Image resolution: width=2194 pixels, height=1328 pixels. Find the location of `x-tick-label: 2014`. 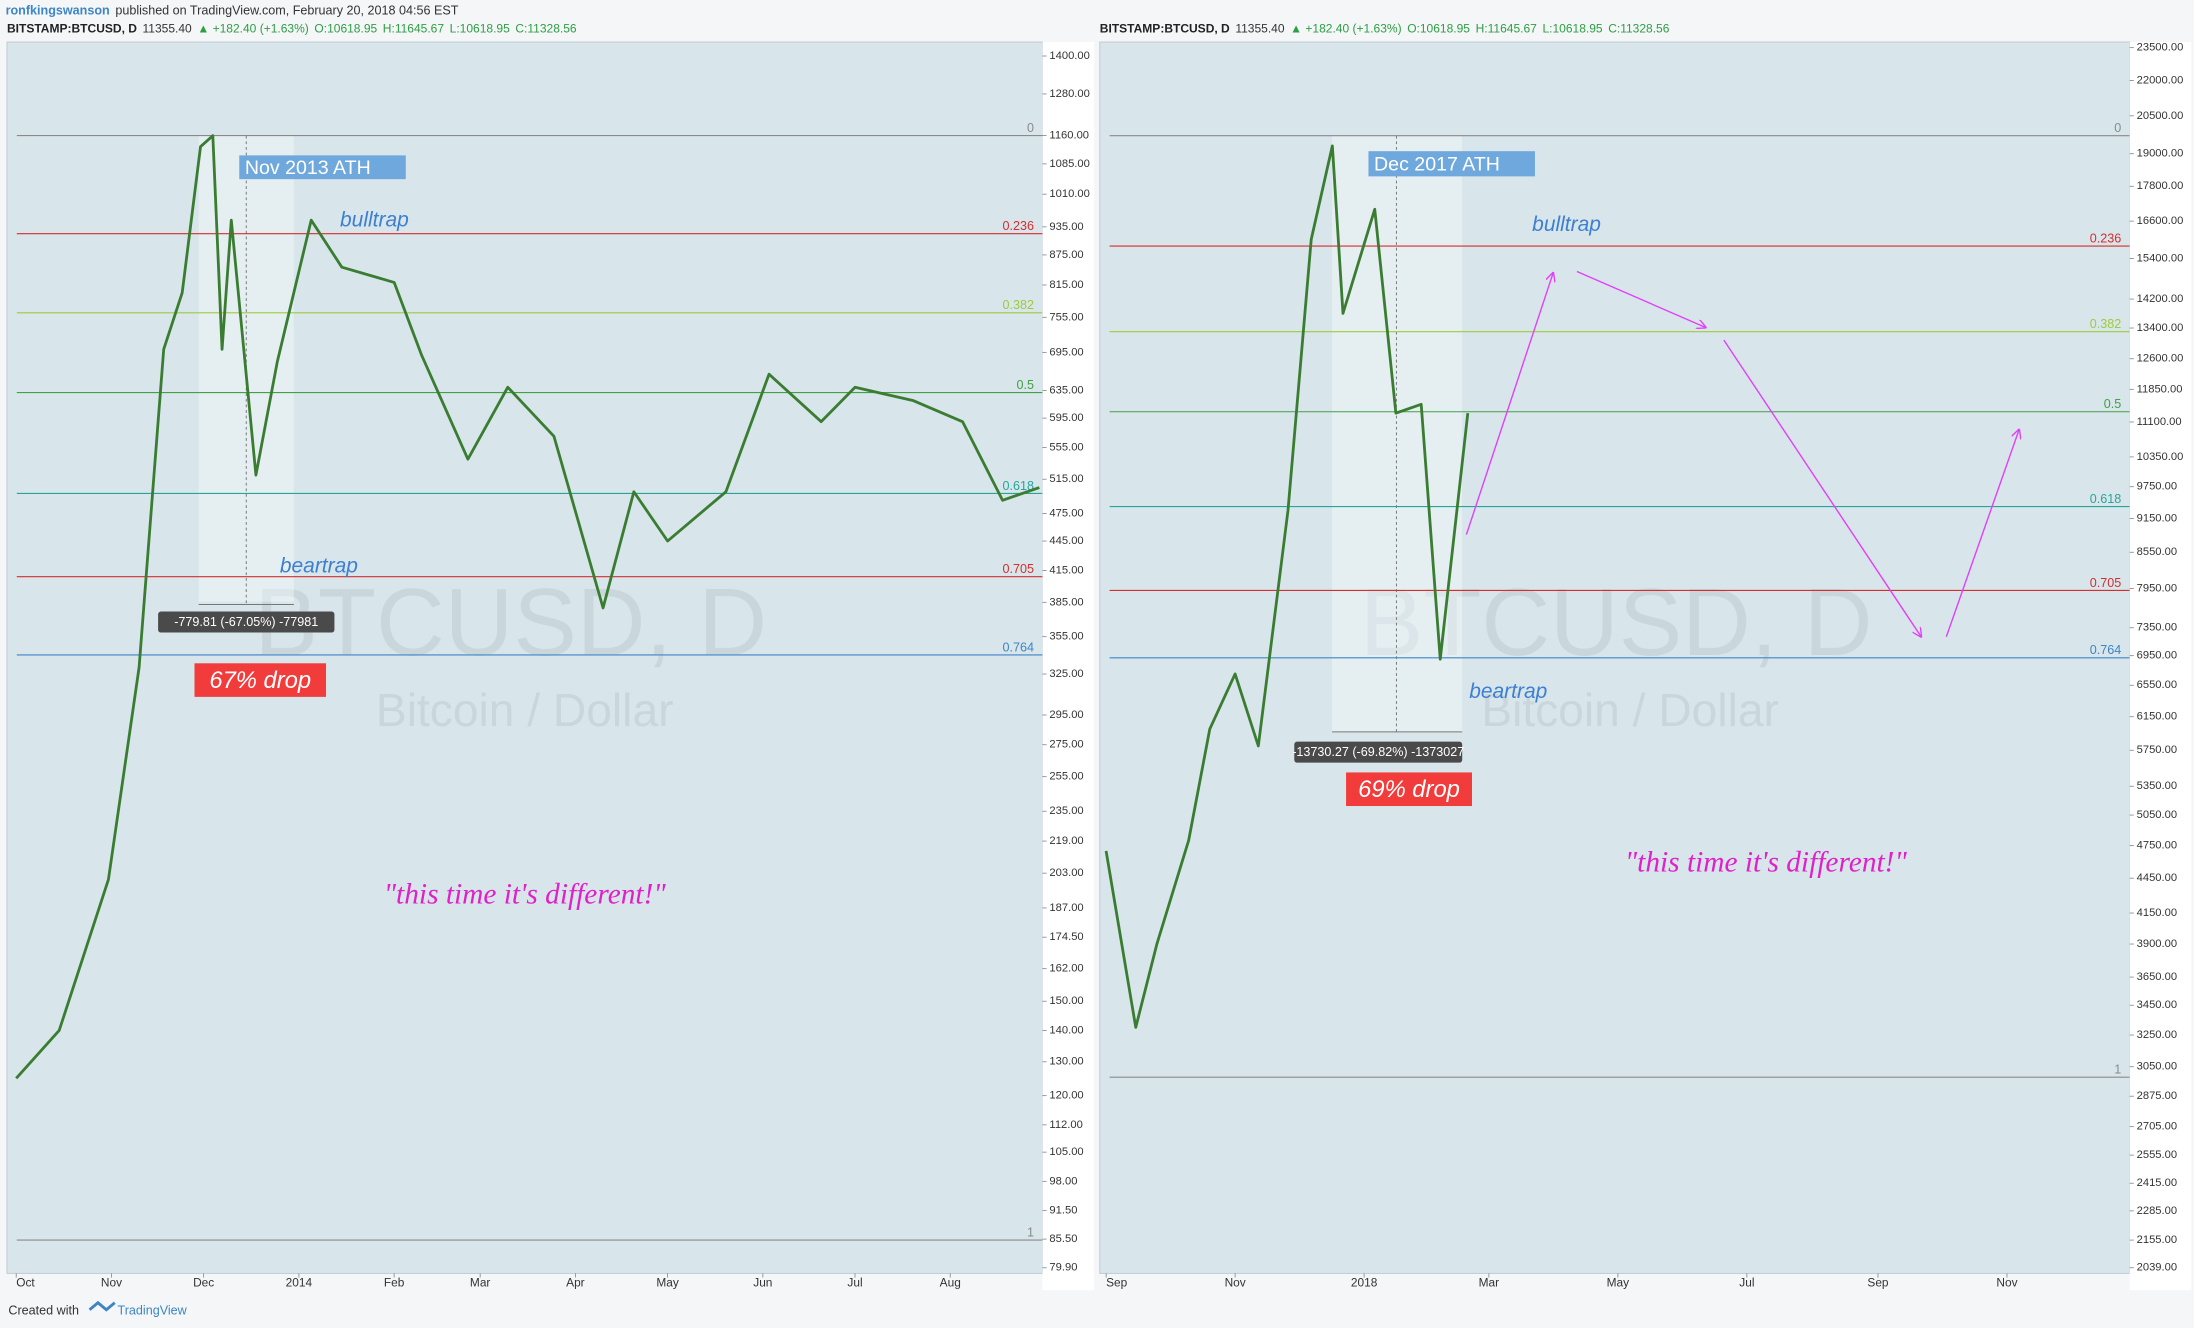

x-tick-label: 2014 is located at coordinates (299, 1282).